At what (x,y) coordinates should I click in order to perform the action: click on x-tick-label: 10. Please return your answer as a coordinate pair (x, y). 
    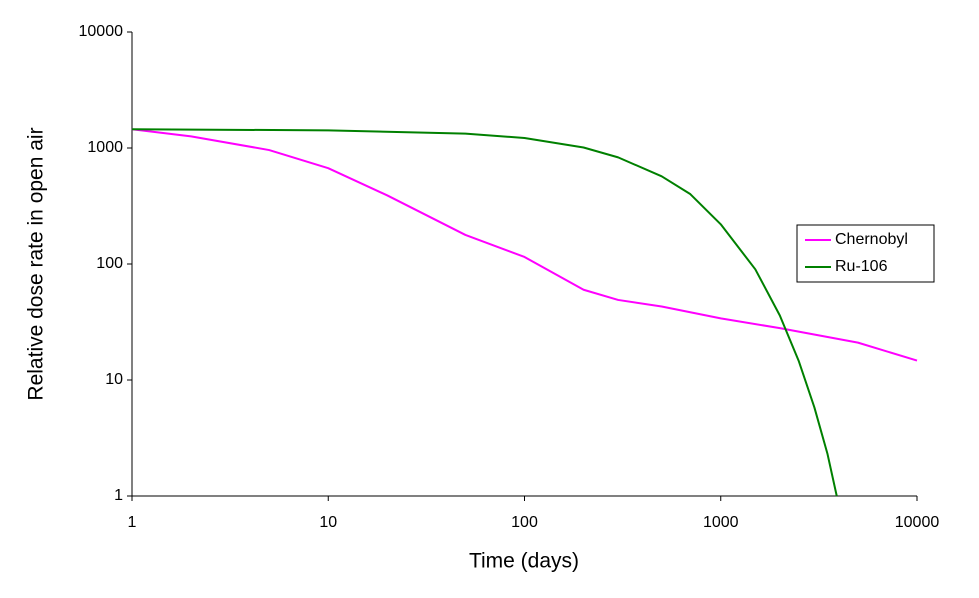
    Looking at the image, I should click on (328, 522).